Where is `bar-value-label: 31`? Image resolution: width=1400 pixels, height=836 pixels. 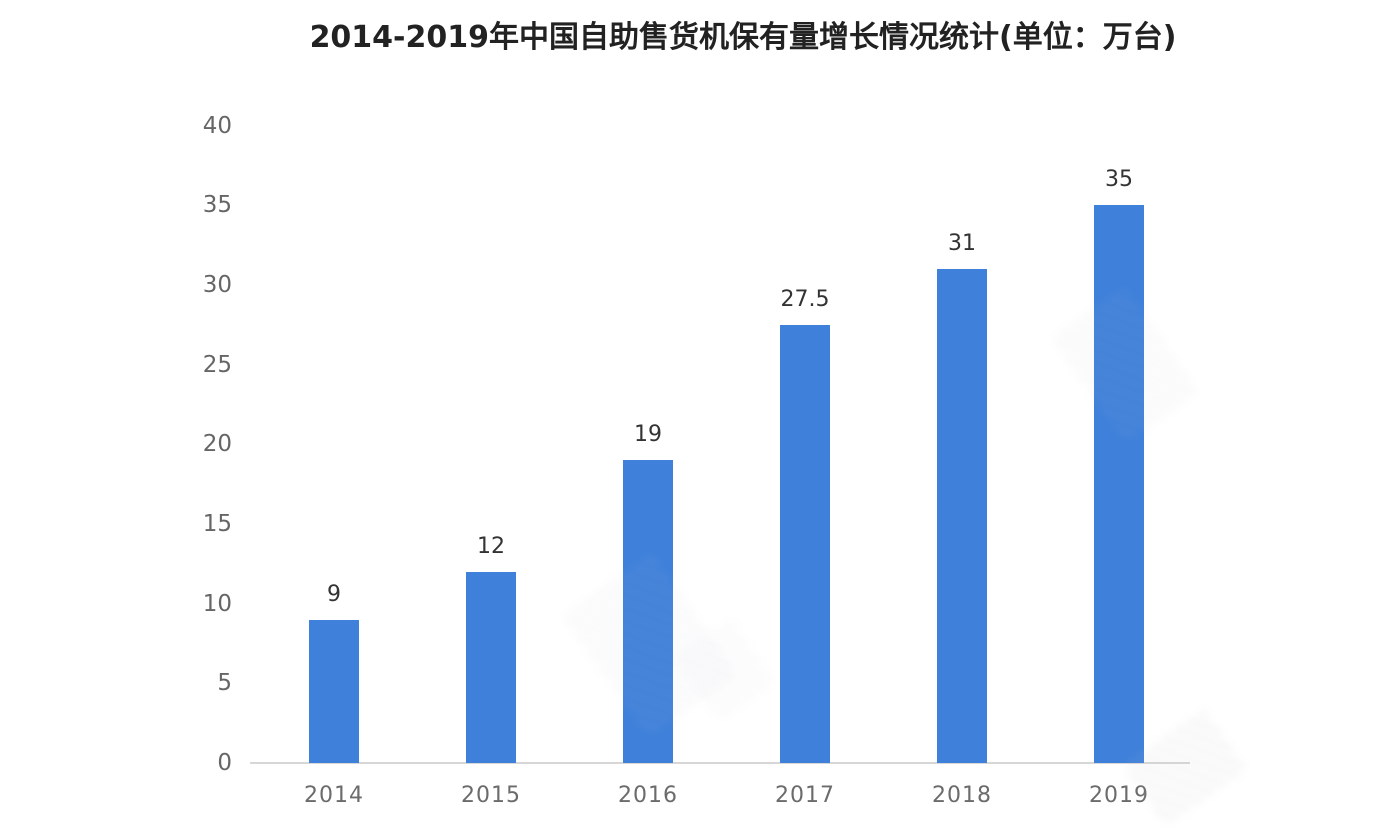
bar-value-label: 31 is located at coordinates (962, 243).